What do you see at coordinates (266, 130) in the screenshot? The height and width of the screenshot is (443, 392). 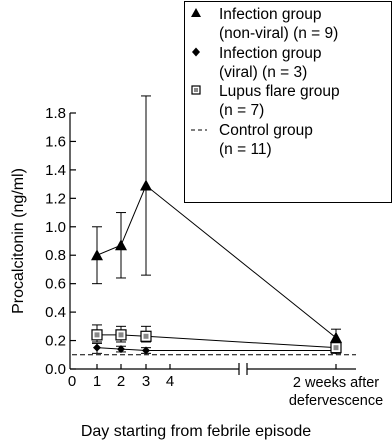 I see `legend-label-control-line1: Control group` at bounding box center [266, 130].